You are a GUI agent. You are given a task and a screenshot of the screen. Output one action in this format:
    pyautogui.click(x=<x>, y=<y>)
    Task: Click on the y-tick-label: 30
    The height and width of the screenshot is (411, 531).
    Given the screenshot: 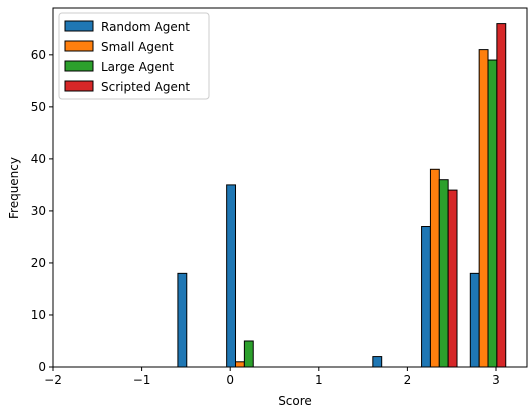 What is the action you would take?
    pyautogui.click(x=38, y=211)
    